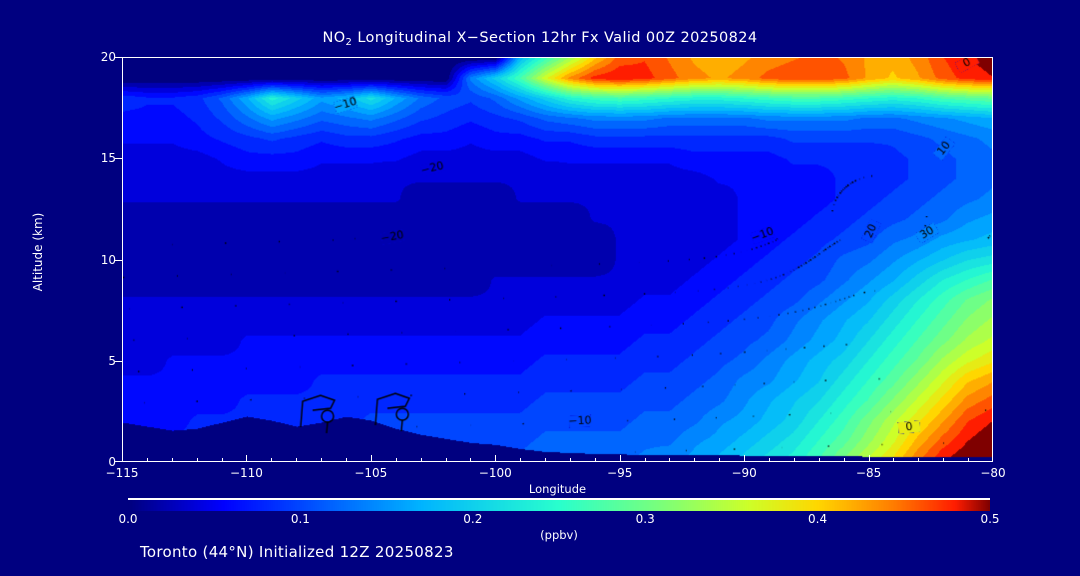 Image resolution: width=1080 pixels, height=576 pixels. Describe the element at coordinates (990, 519) in the screenshot. I see `colorbar-tick-label: 0.5` at that location.